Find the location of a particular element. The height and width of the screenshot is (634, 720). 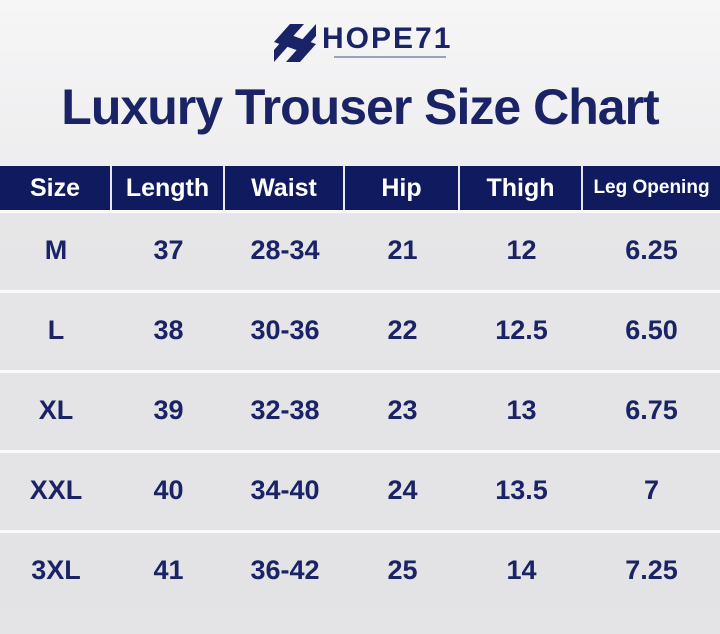

column-header: Thigh is located at coordinates (521, 188).